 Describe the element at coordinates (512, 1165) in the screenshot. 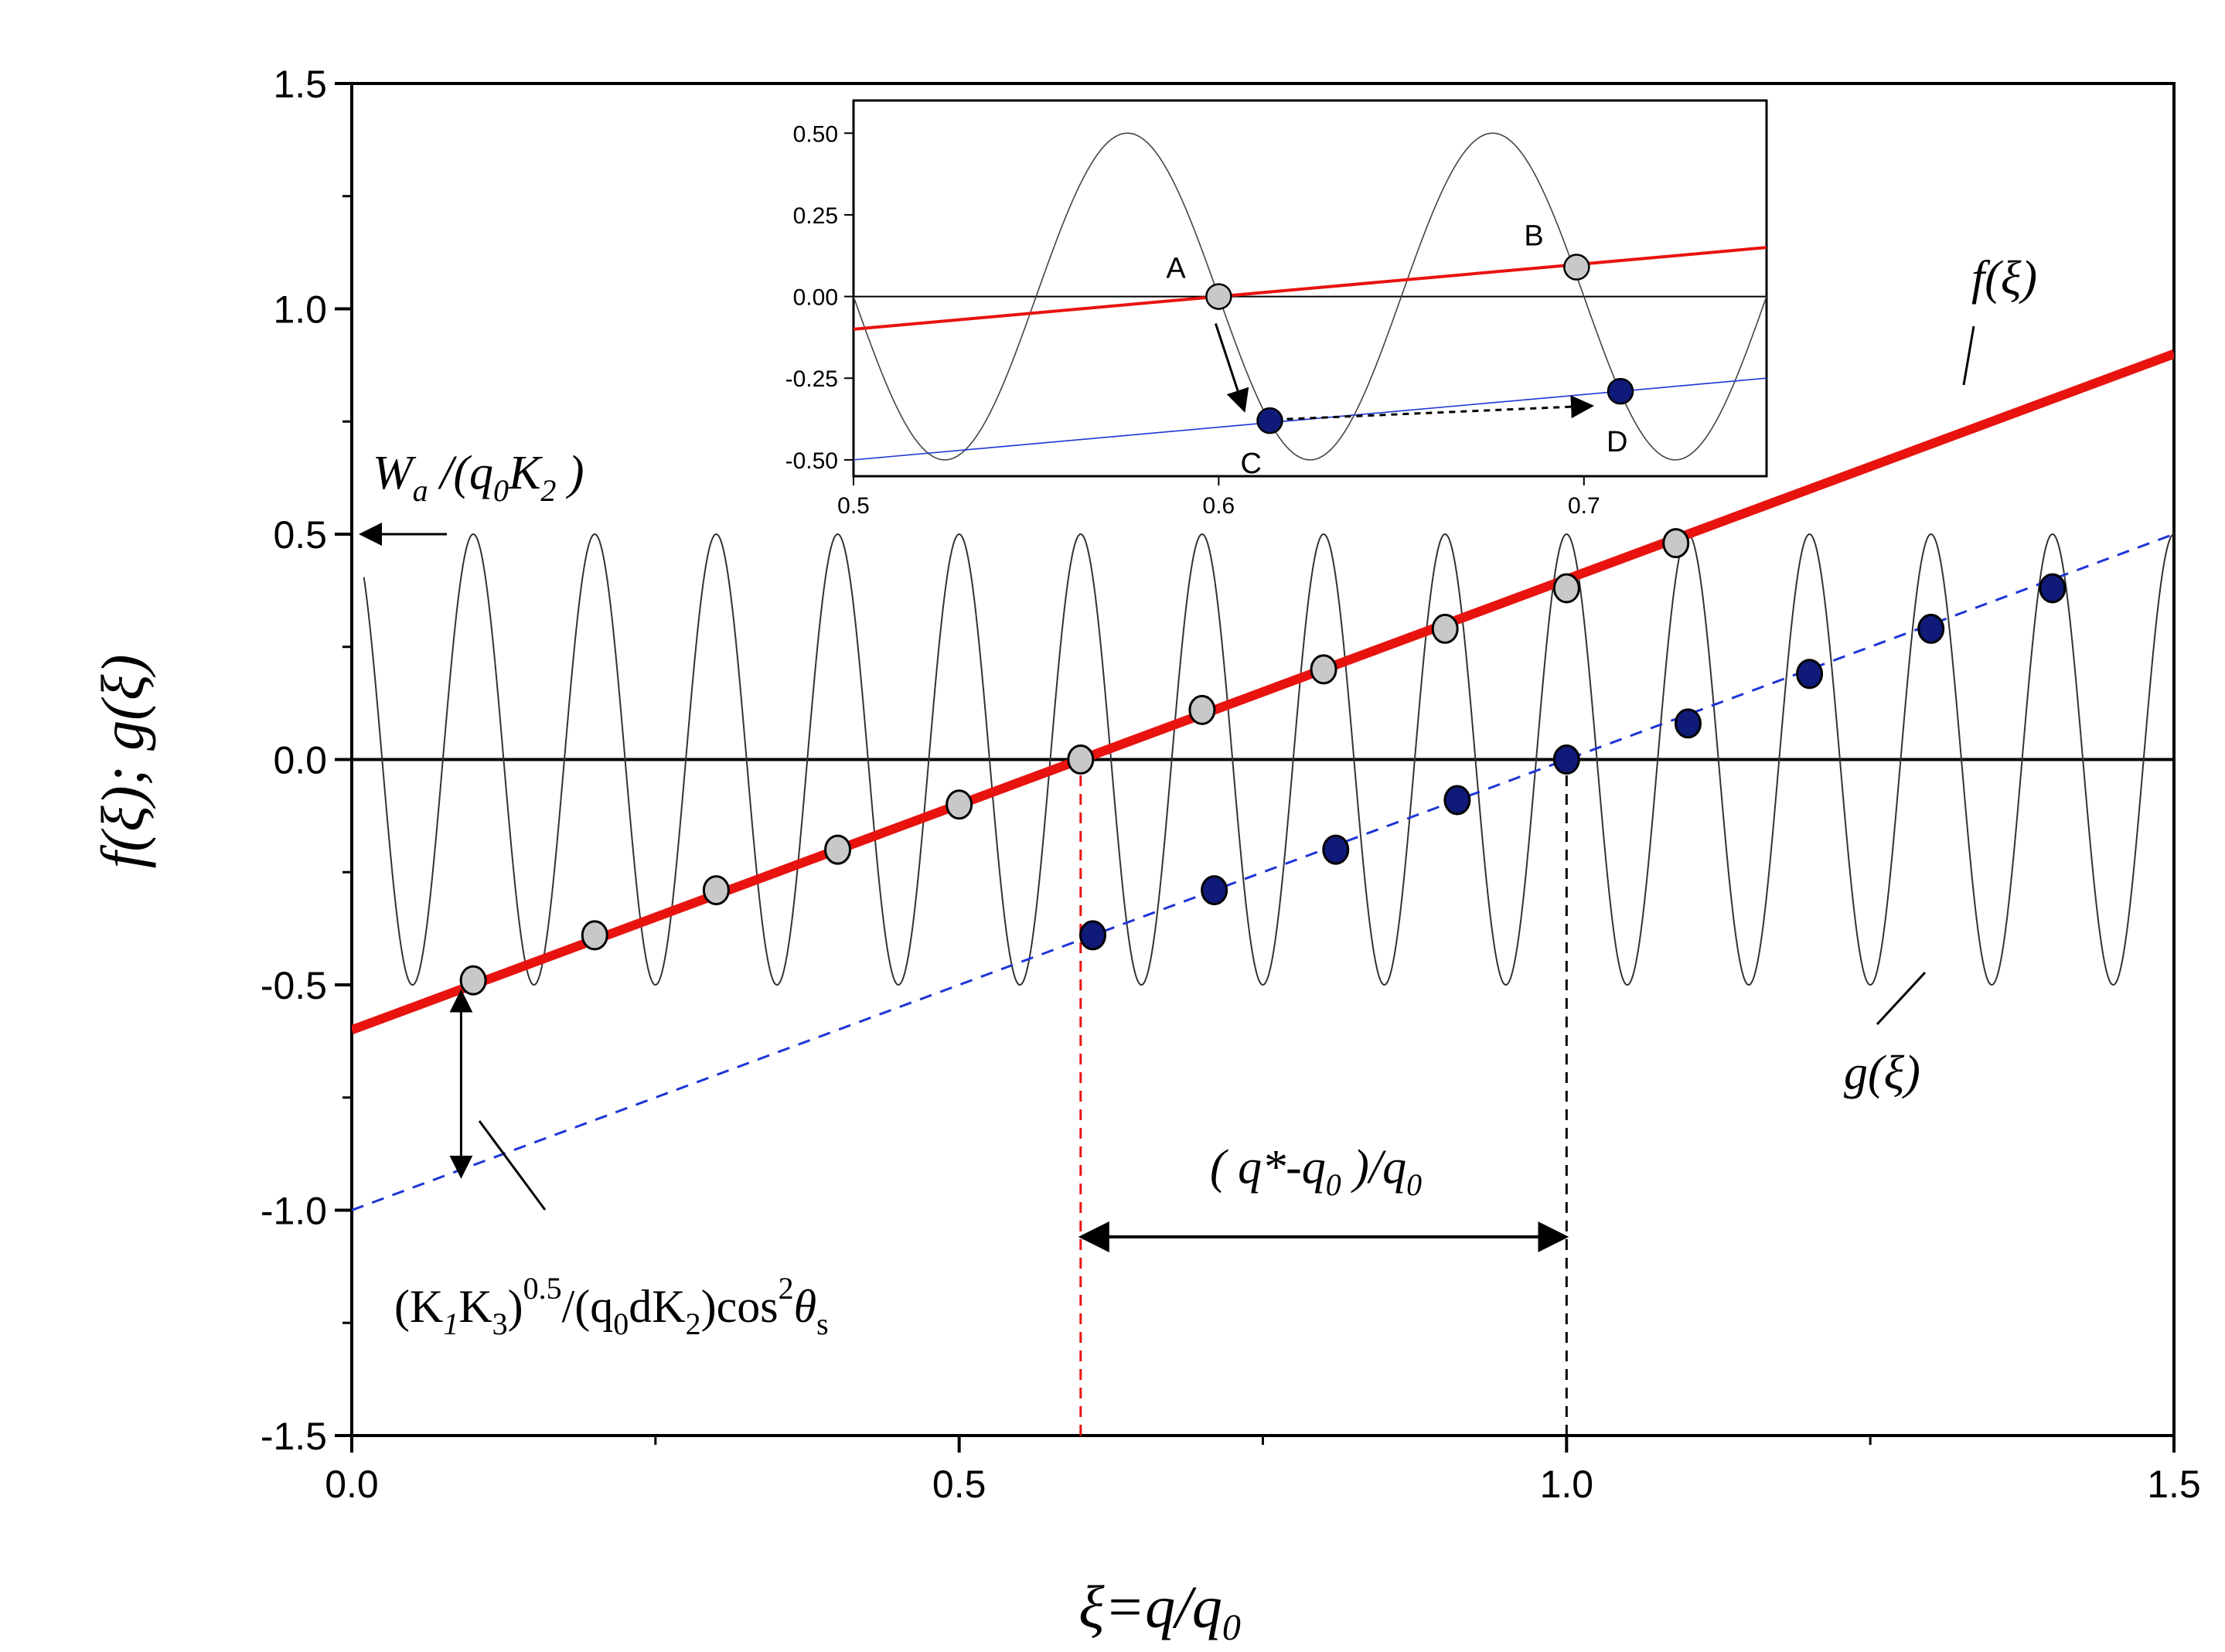

I see `k-leader` at that location.